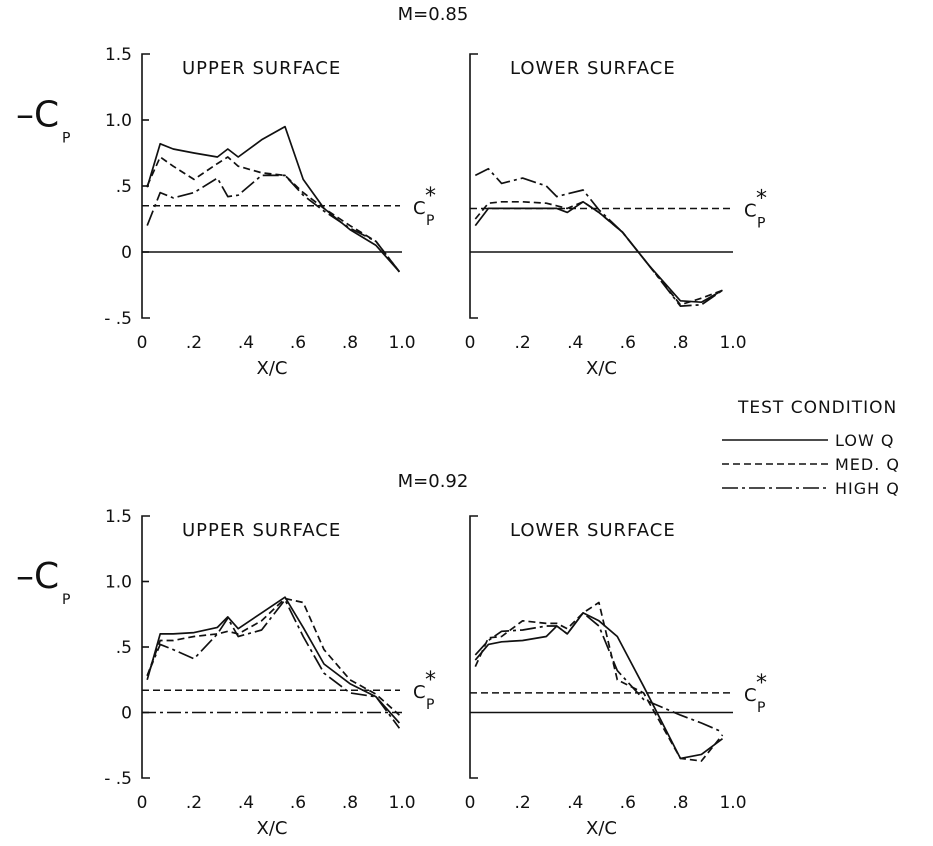 The width and height of the screenshot is (933, 846). Describe the element at coordinates (433, 14) in the screenshot. I see `mach-title: M=0.85` at that location.